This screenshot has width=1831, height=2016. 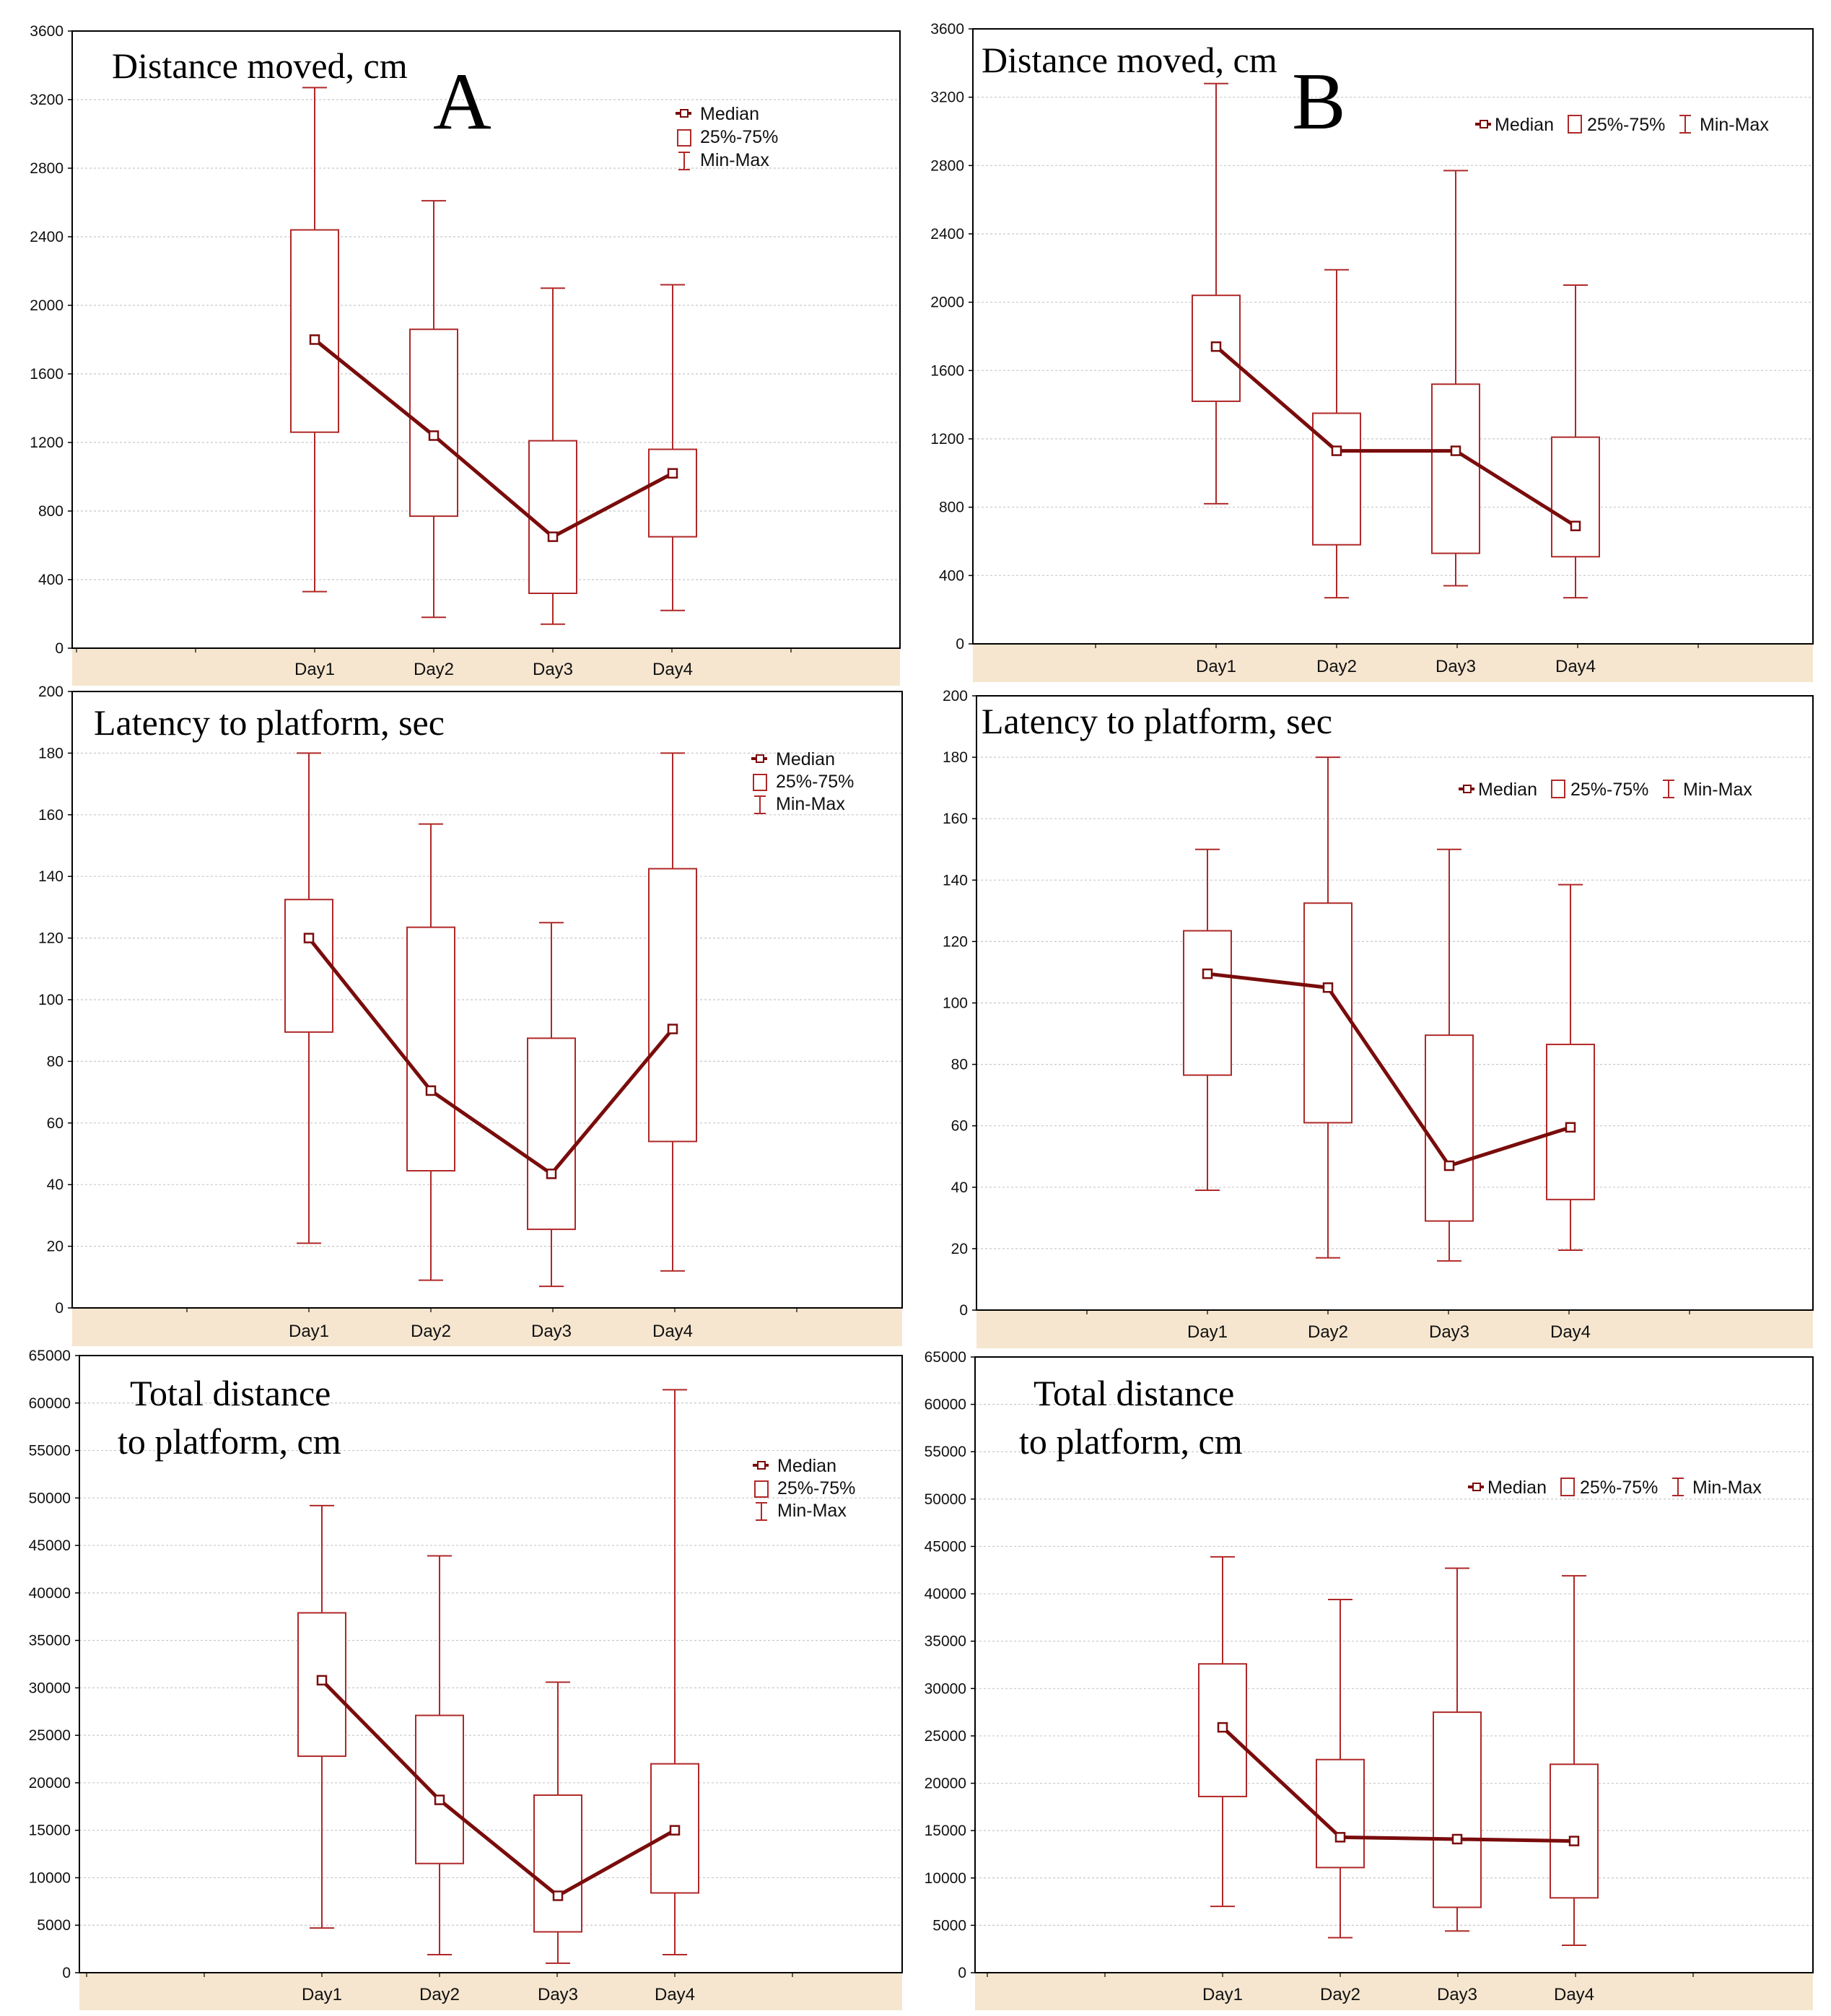 What do you see at coordinates (47, 100) in the screenshot?
I see `y-tick-label: 3200` at bounding box center [47, 100].